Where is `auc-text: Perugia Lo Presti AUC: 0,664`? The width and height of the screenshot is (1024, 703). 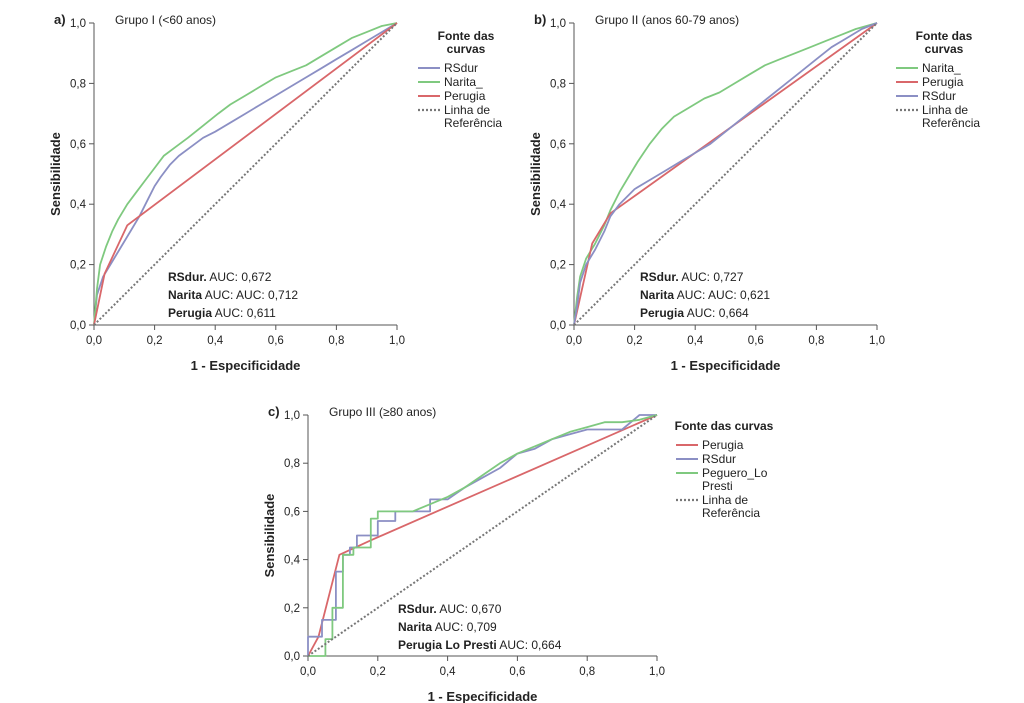
auc-text: Perugia Lo Presti AUC: 0,664 is located at coordinates (480, 645).